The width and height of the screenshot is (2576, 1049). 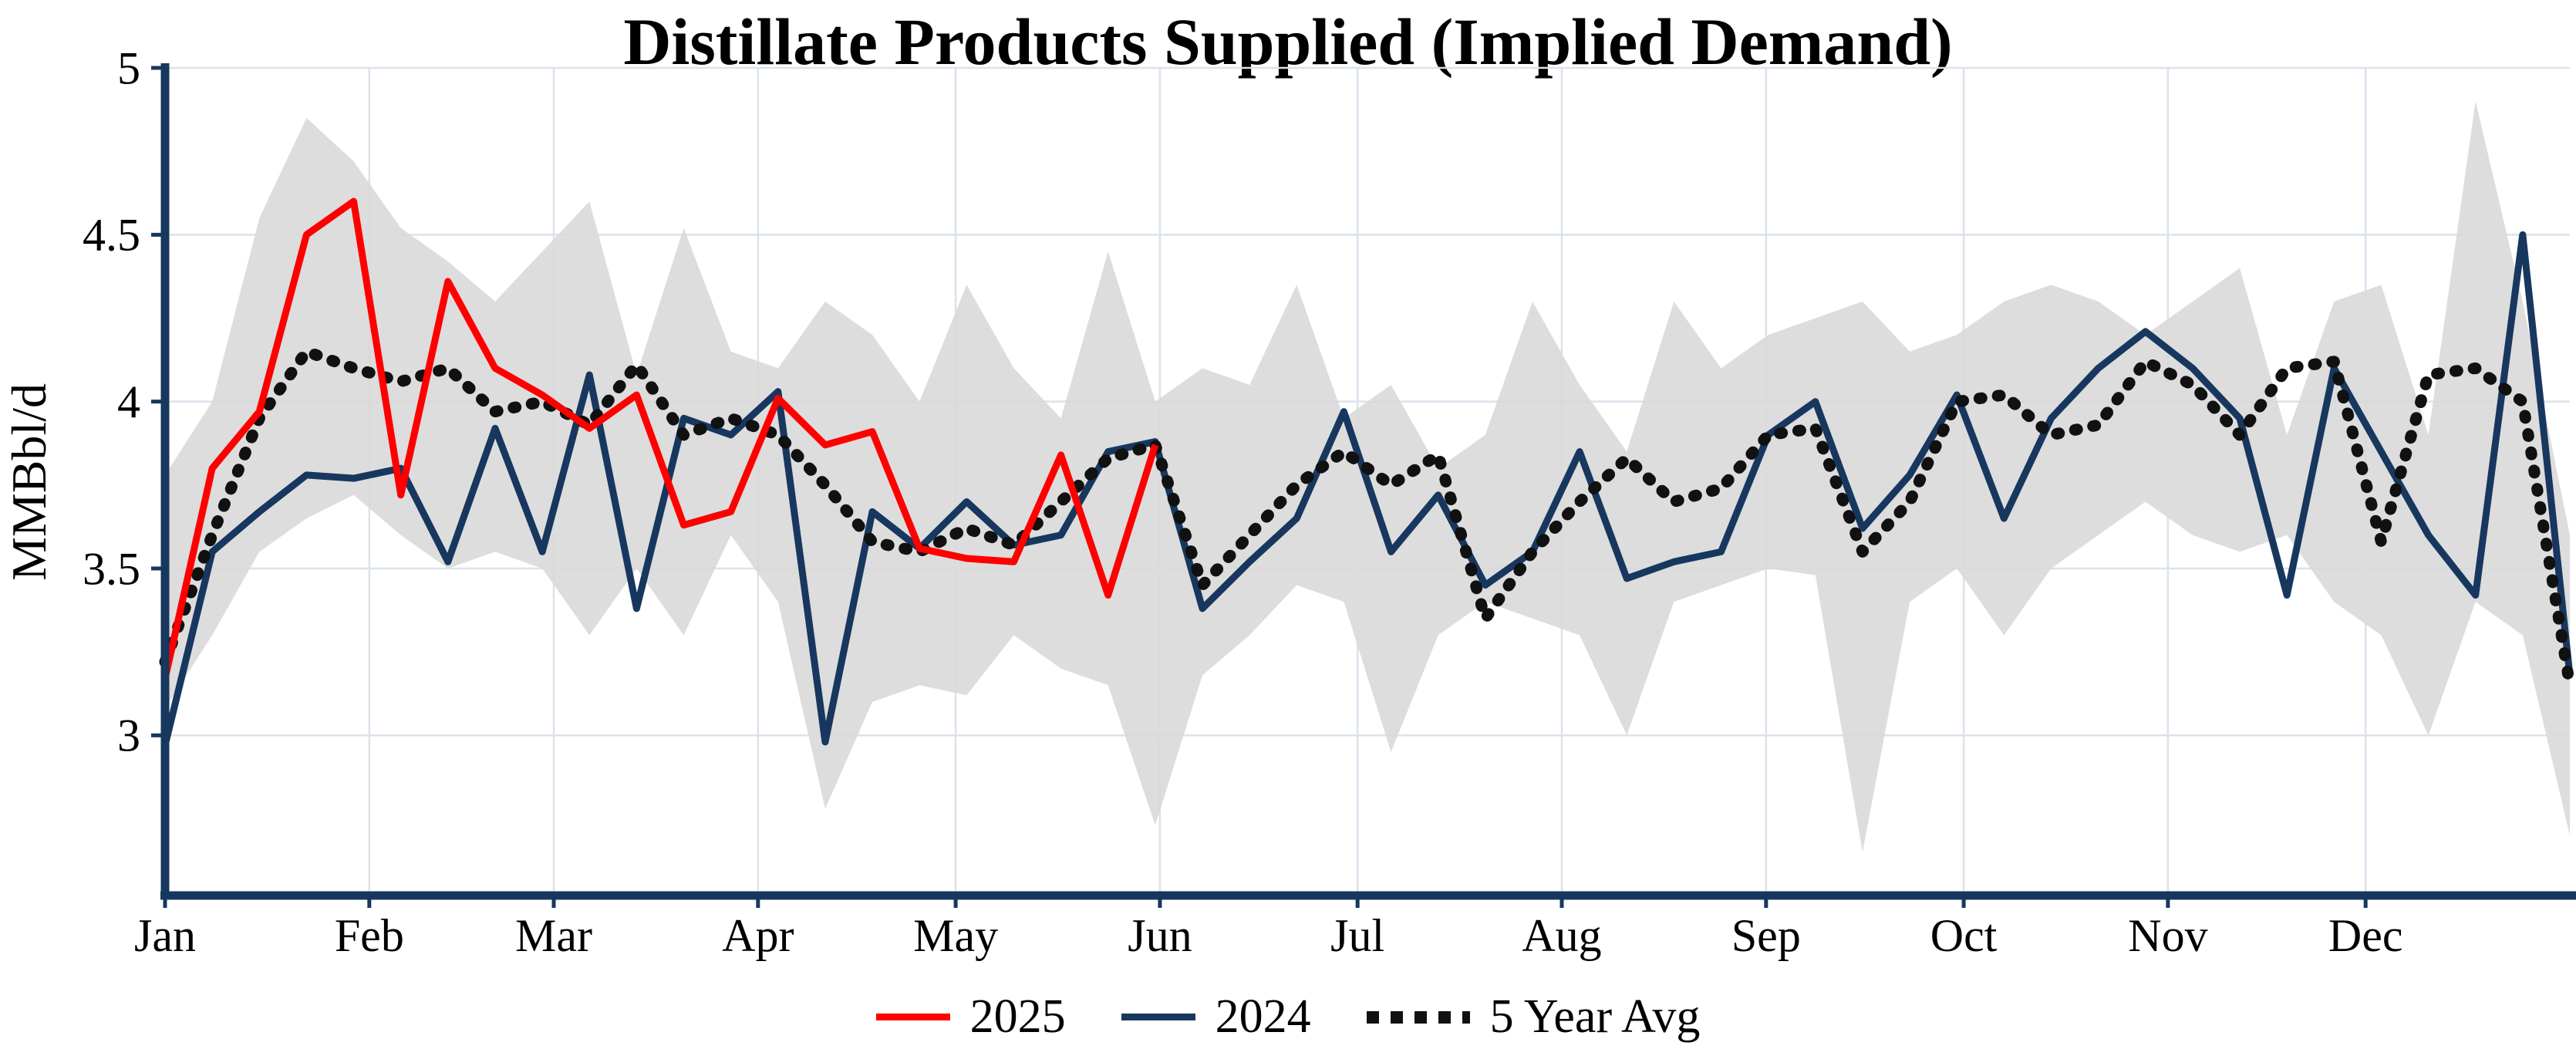 I want to click on legend-item-5-year-avg: 5 Year Avg, so click(x=1533, y=1017).